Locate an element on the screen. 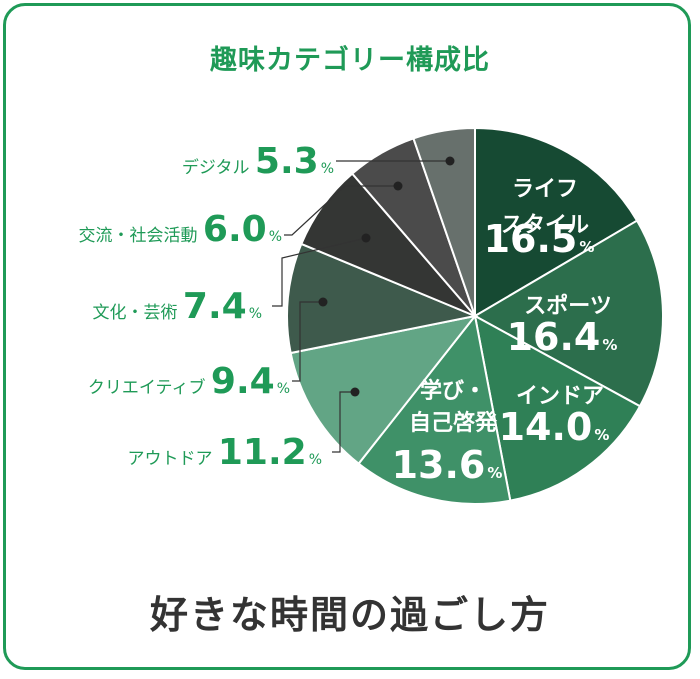 The height and width of the screenshot is (679, 700). slice-value-number: 13.6 is located at coordinates (439, 465).